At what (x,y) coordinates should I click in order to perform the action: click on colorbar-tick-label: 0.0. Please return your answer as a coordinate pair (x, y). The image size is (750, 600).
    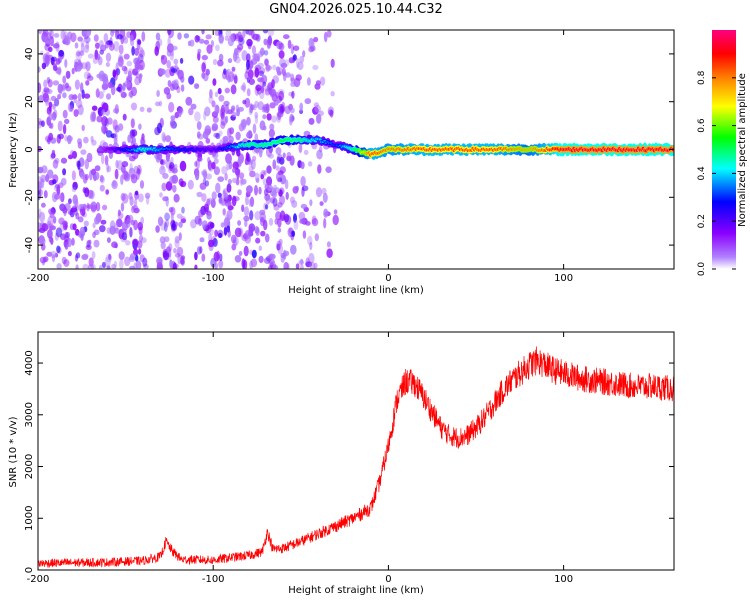
    Looking at the image, I should click on (702, 269).